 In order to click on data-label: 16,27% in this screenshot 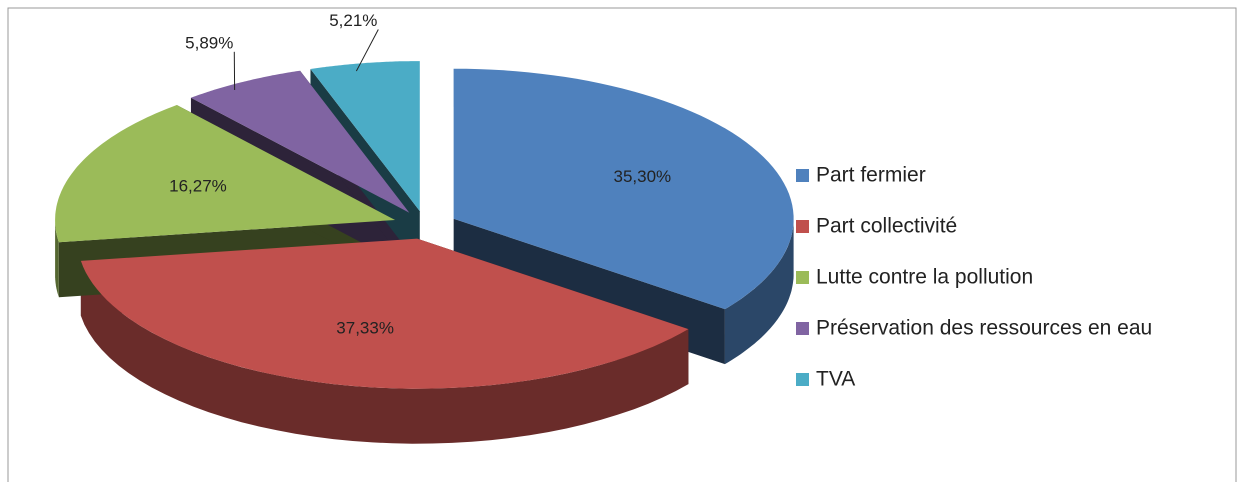, I will do `click(198, 186)`.